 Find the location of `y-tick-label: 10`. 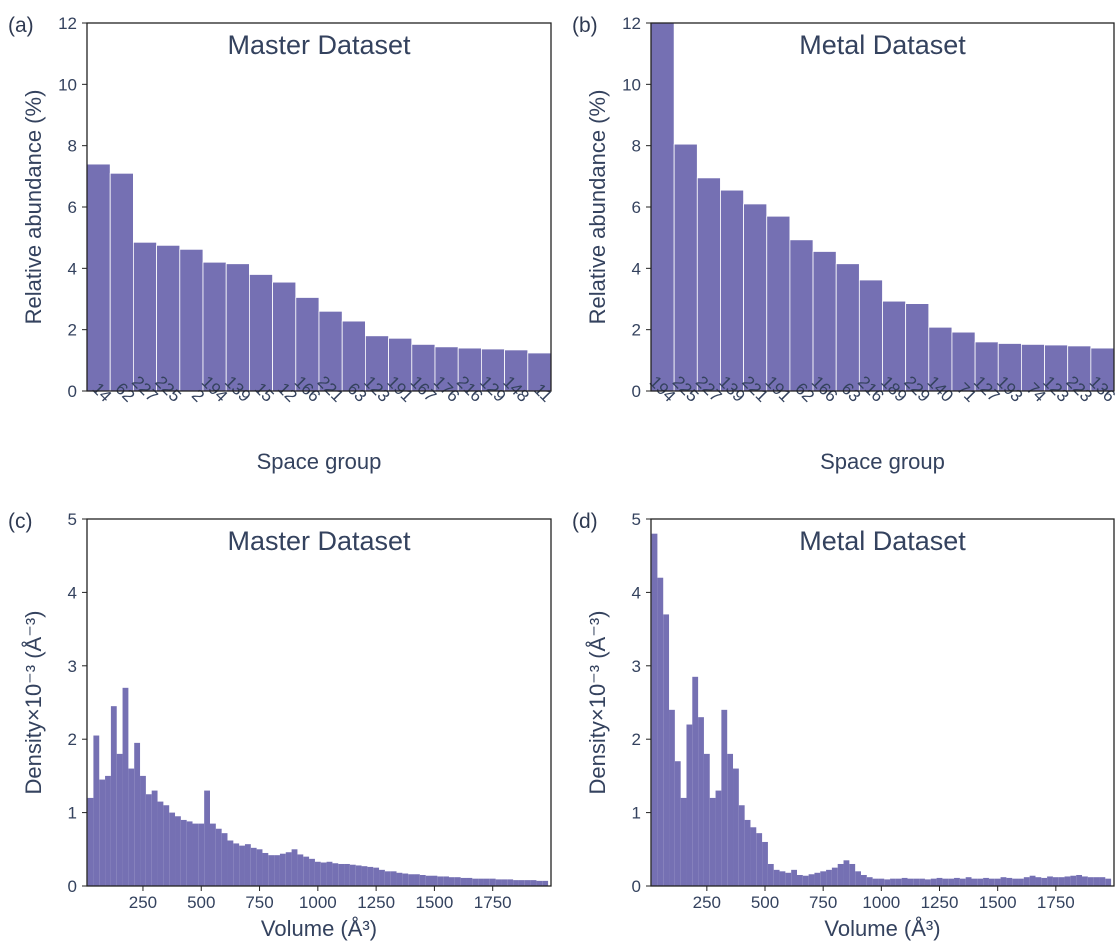

y-tick-label: 10 is located at coordinates (631, 84).